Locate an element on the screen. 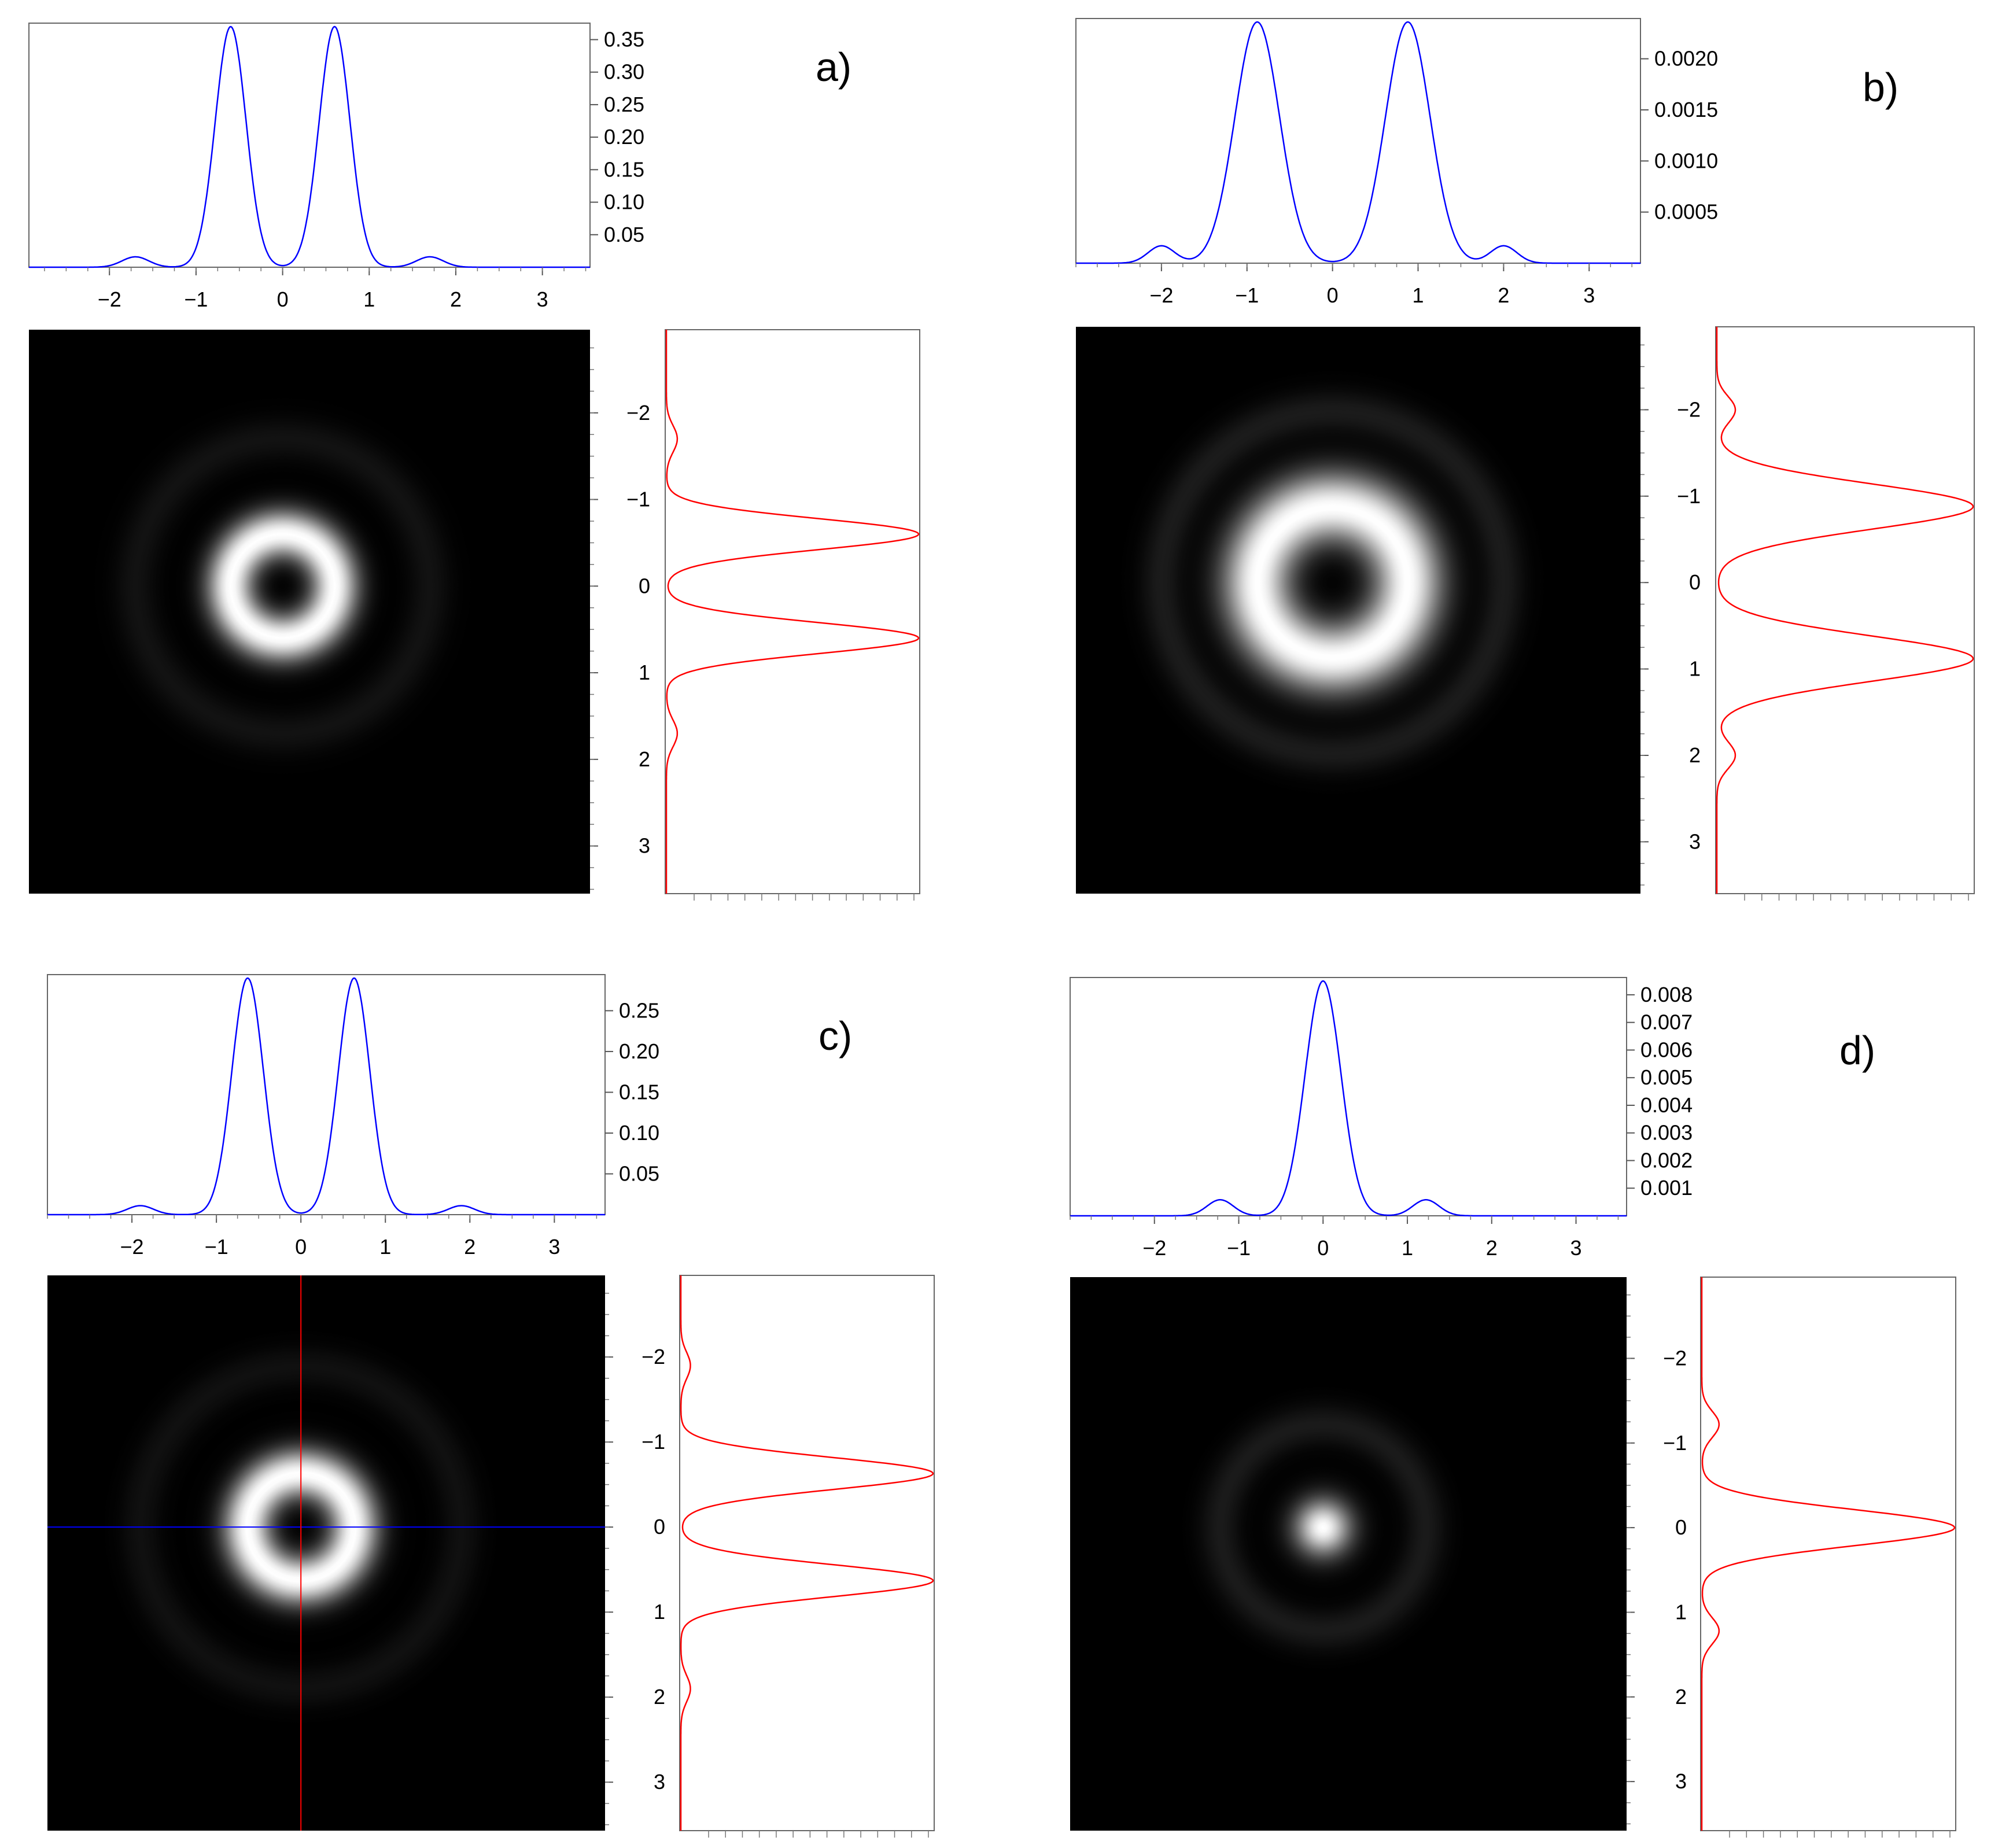 This screenshot has height=1848, width=2002. y-tick-label: 0.0015 is located at coordinates (1686, 109).